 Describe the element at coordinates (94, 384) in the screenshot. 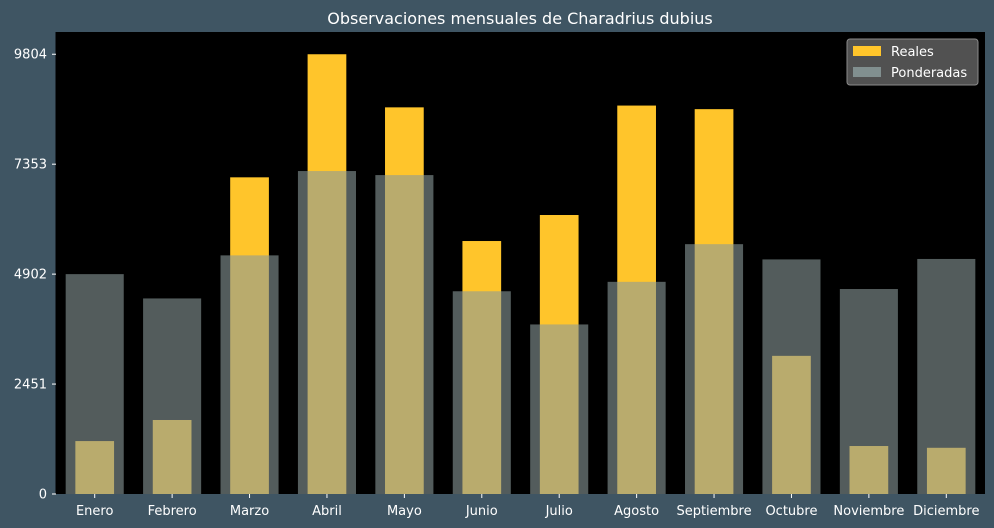

I see `bar-ponderadas-enero` at that location.